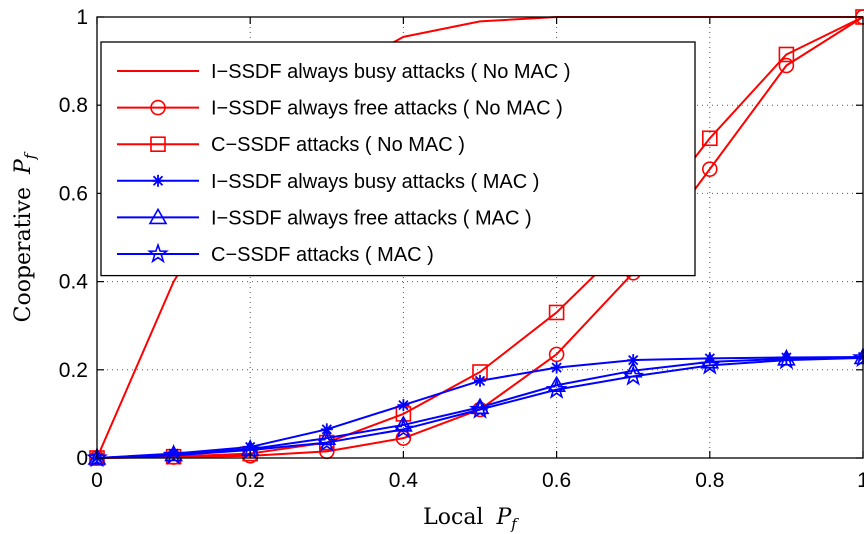  What do you see at coordinates (391, 72) in the screenshot?
I see `legend-label-0: I−SSDF always busy attacks ( No MAC )` at bounding box center [391, 72].